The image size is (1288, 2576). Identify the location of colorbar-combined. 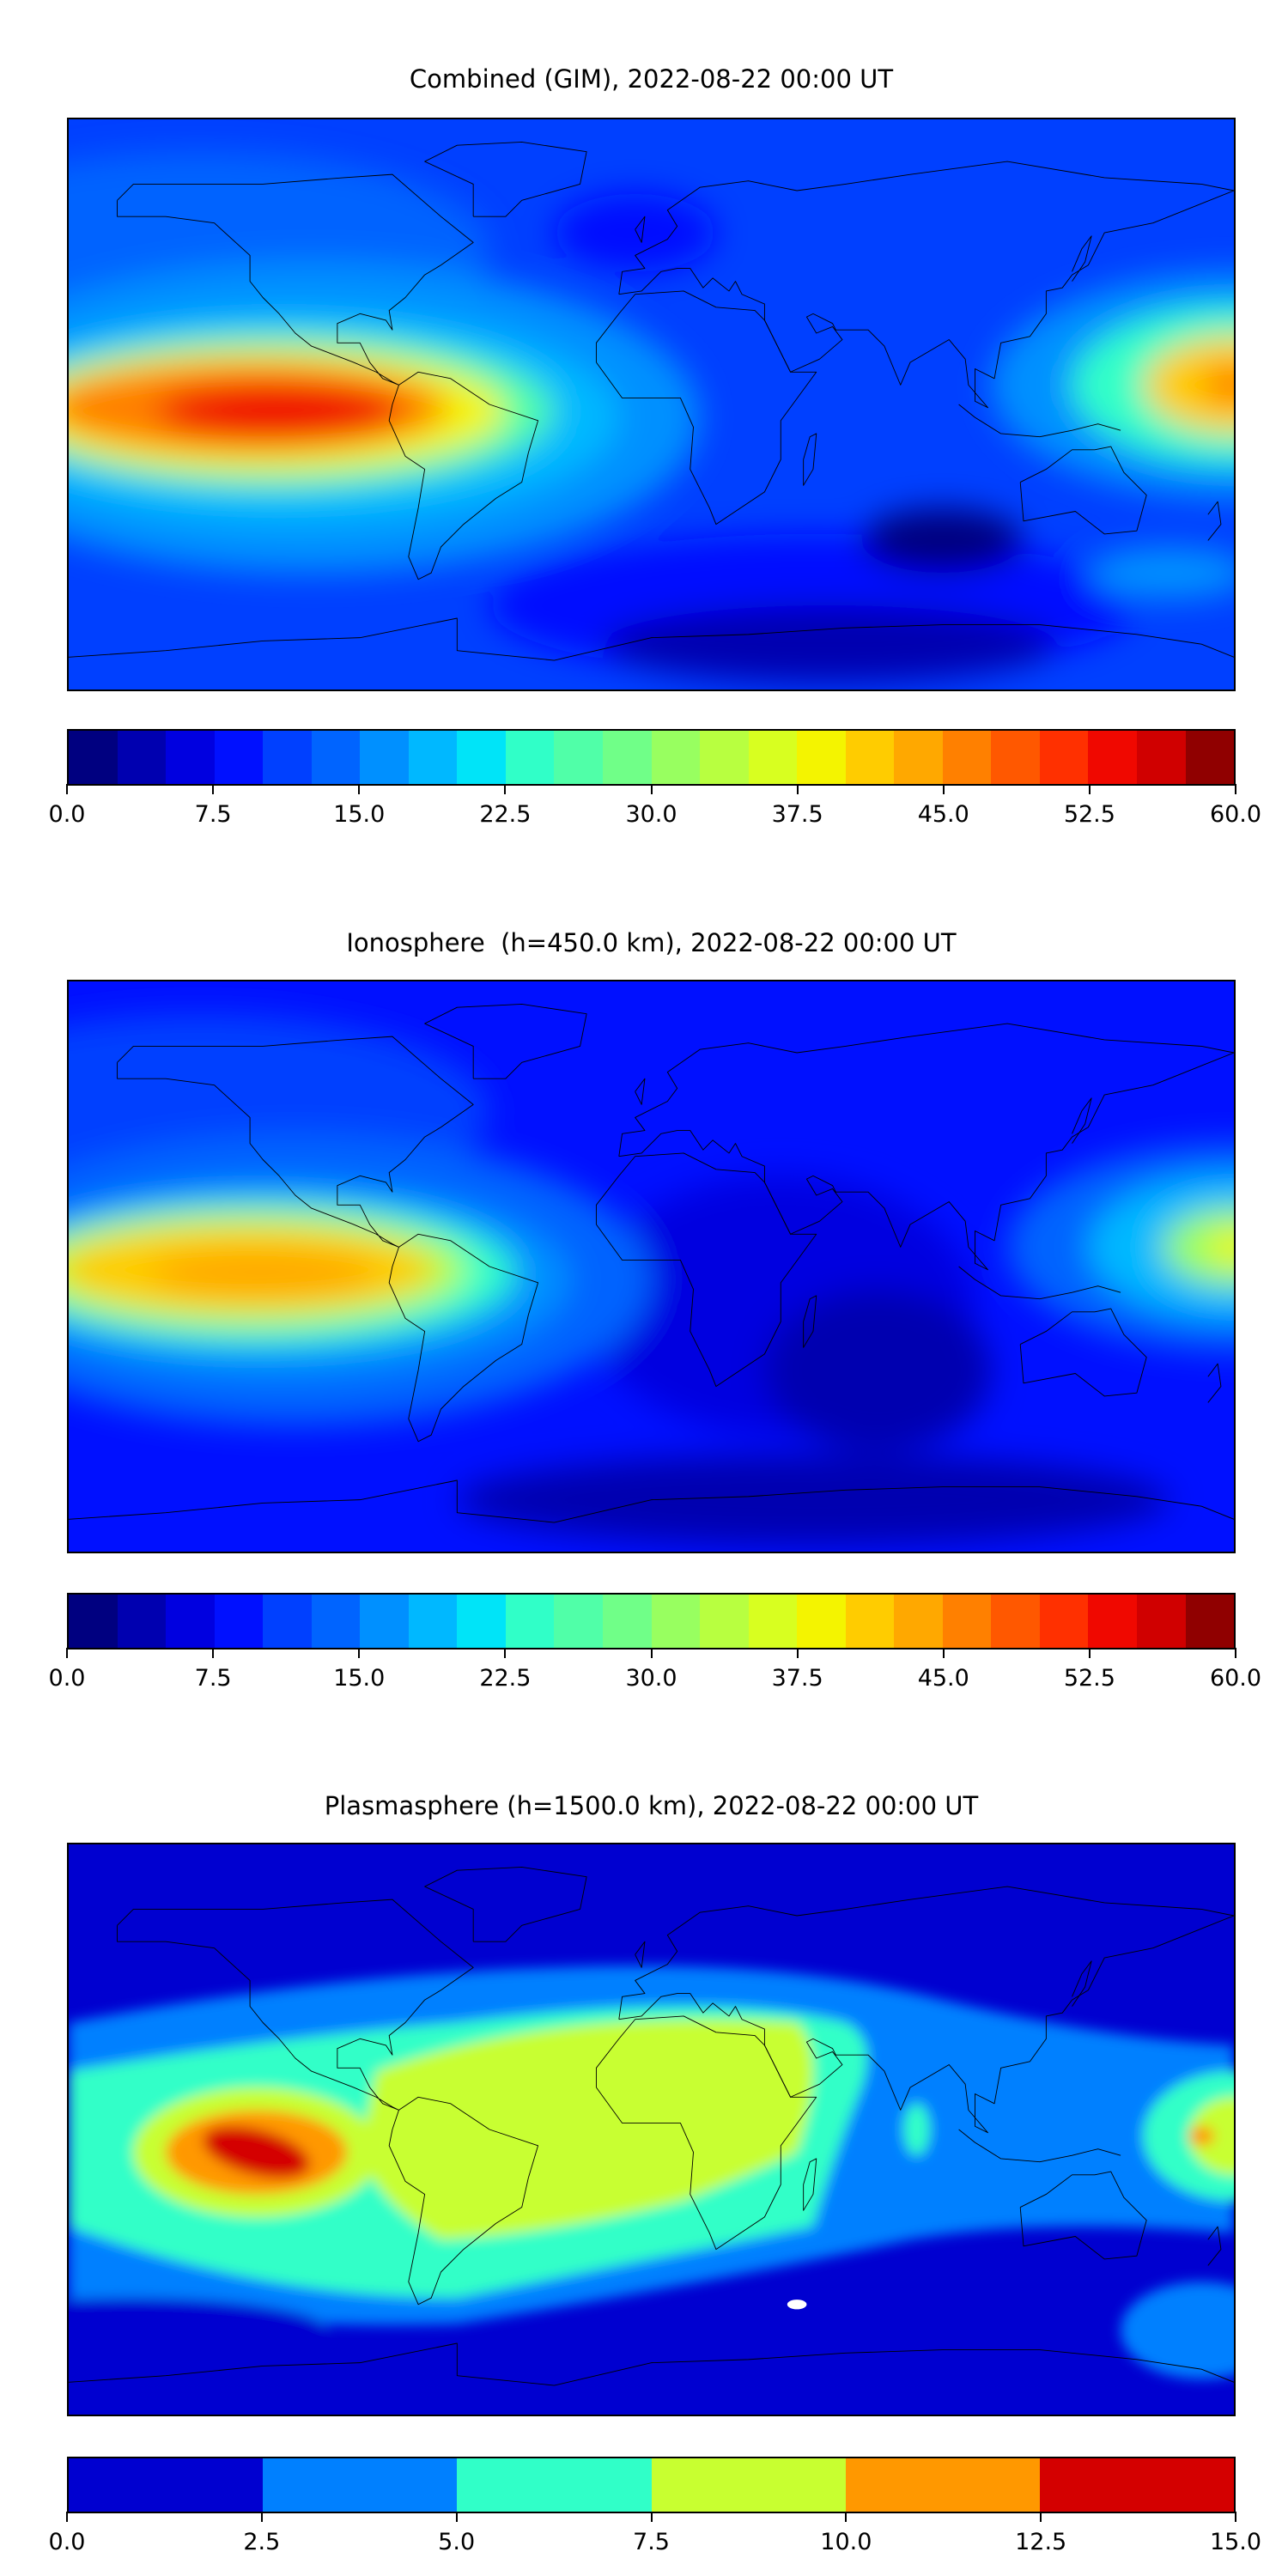
(651, 757).